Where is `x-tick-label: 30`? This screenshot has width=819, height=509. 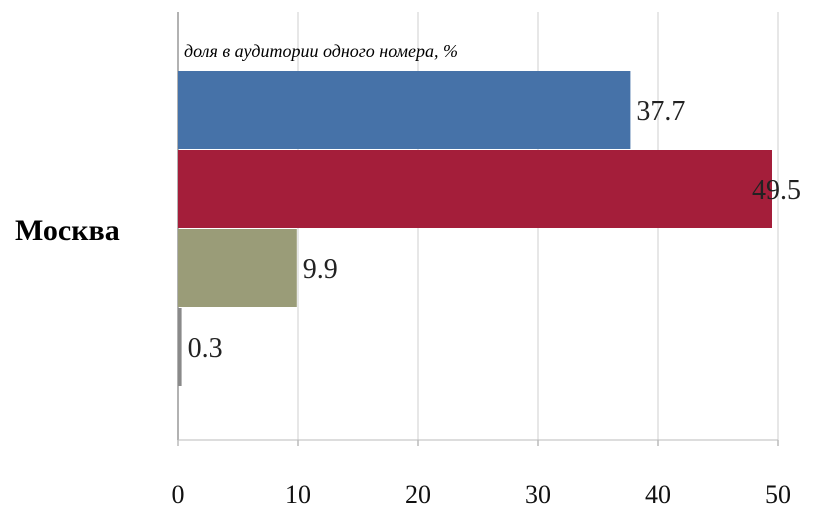
x-tick-label: 30 is located at coordinates (538, 494).